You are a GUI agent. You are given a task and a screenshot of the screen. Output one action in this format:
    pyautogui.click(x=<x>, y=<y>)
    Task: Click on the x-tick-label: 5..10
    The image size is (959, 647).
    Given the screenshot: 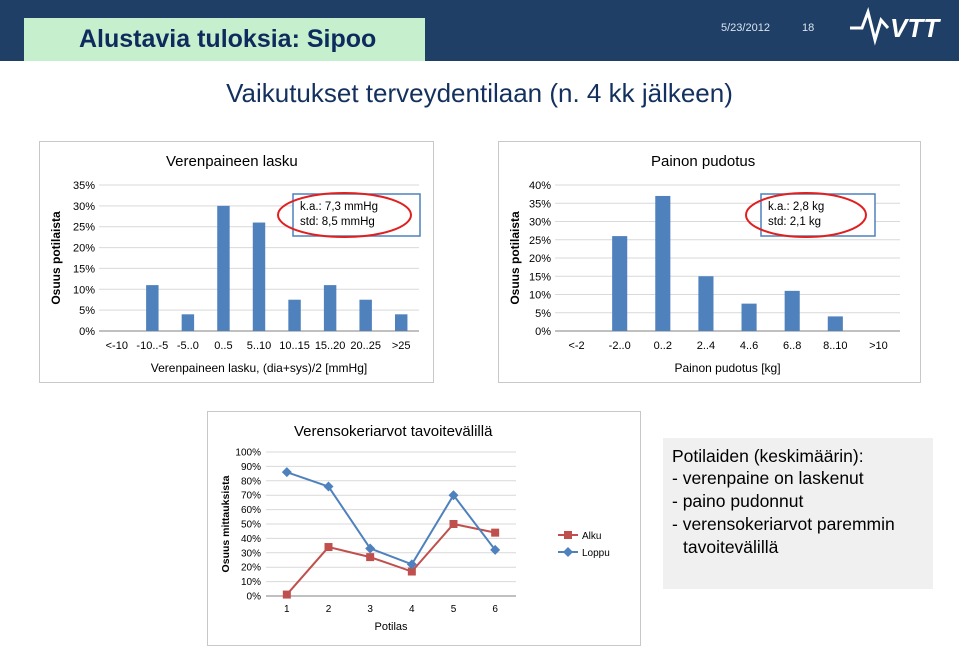 What is the action you would take?
    pyautogui.click(x=259, y=346)
    